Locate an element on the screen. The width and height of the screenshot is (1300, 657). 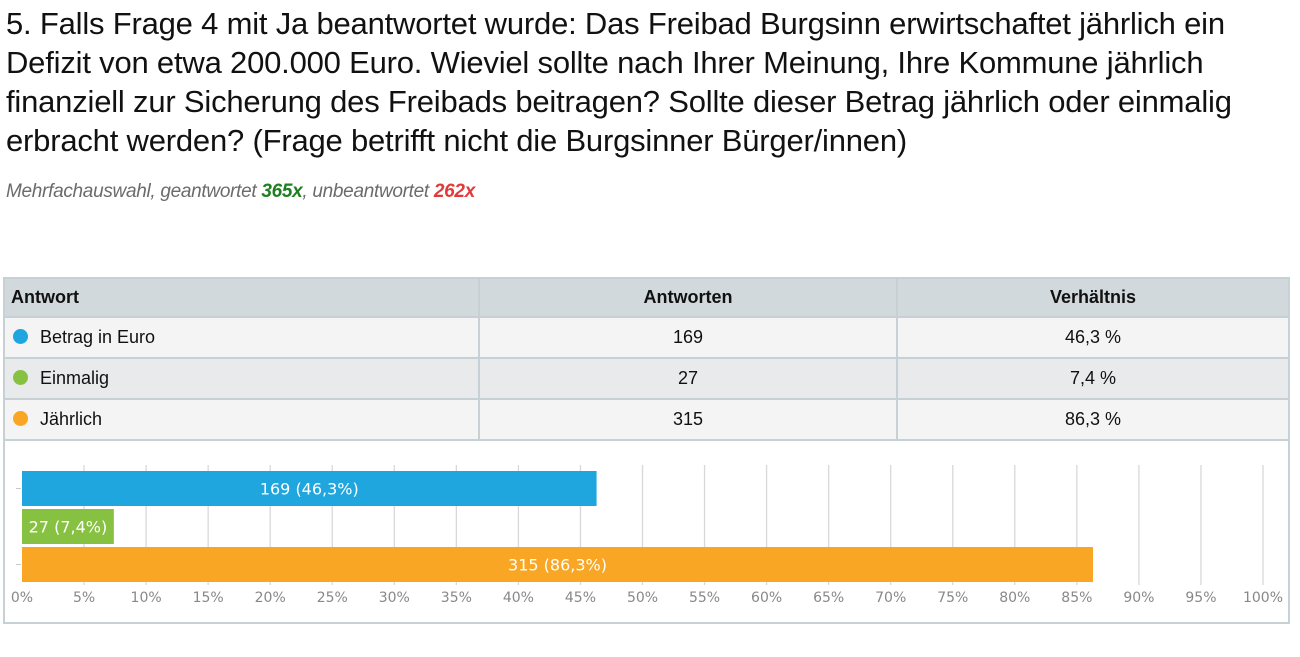
table-row: Einmalig 27 7,4 % is located at coordinates (646, 379).